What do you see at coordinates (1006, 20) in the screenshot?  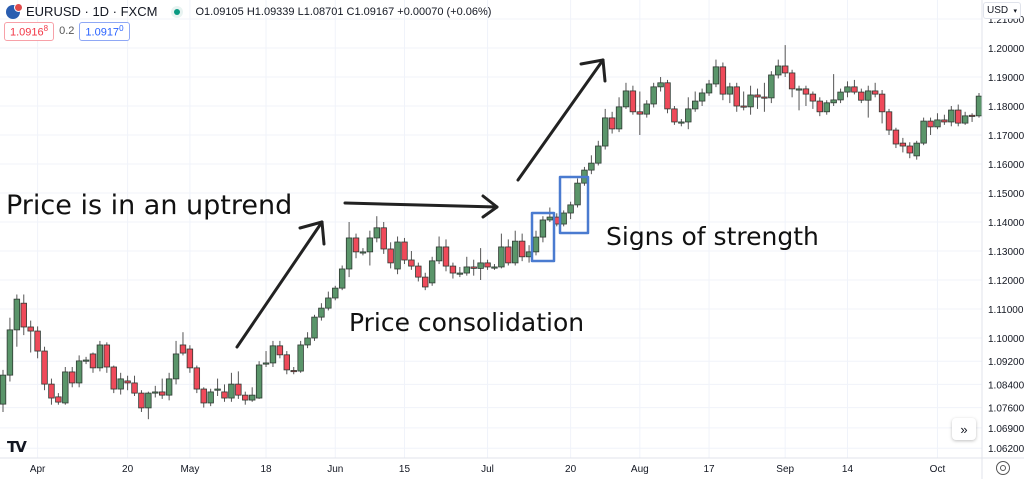 I see `y-tick-label: 1.21000` at bounding box center [1006, 20].